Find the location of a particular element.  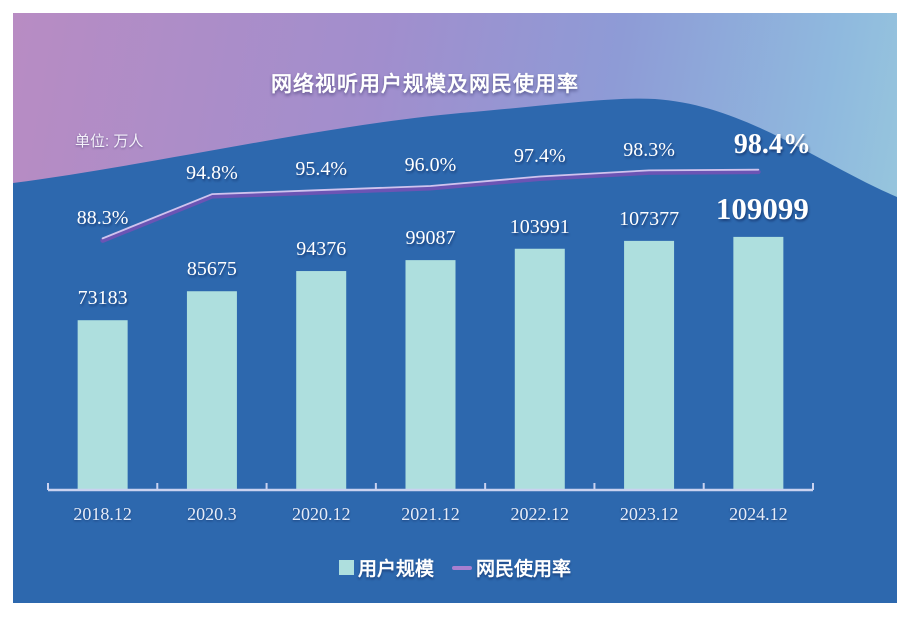

rate-value-label: 88.3% is located at coordinates (102, 217).